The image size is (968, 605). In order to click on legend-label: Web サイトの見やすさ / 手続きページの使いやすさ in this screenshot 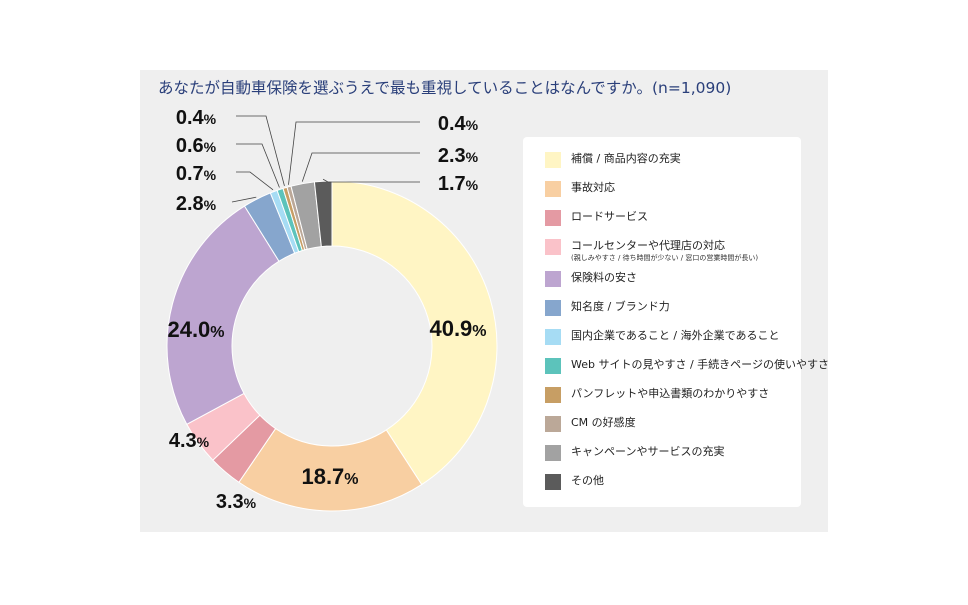, I will do `click(700, 364)`.